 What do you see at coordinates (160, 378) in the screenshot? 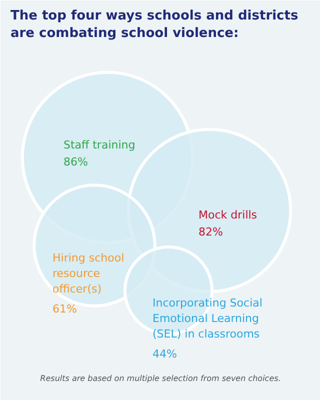
I see `text: Results are based on multiple selection from seven choices.` at bounding box center [160, 378].